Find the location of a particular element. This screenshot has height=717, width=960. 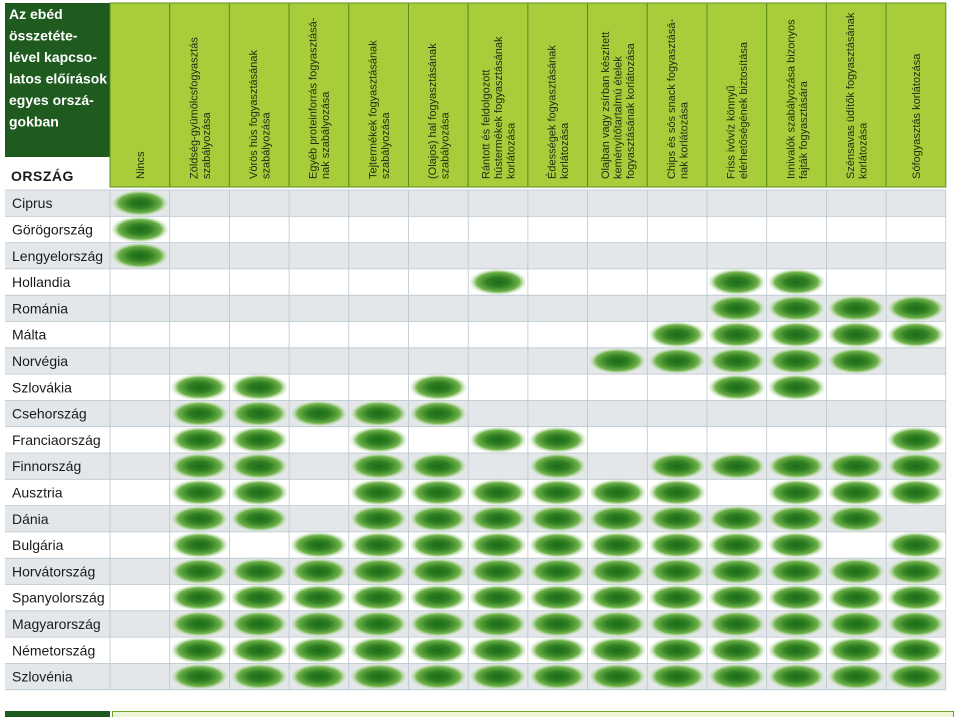

column-header-label: fajták fogyasztására is located at coordinates (804, 129).